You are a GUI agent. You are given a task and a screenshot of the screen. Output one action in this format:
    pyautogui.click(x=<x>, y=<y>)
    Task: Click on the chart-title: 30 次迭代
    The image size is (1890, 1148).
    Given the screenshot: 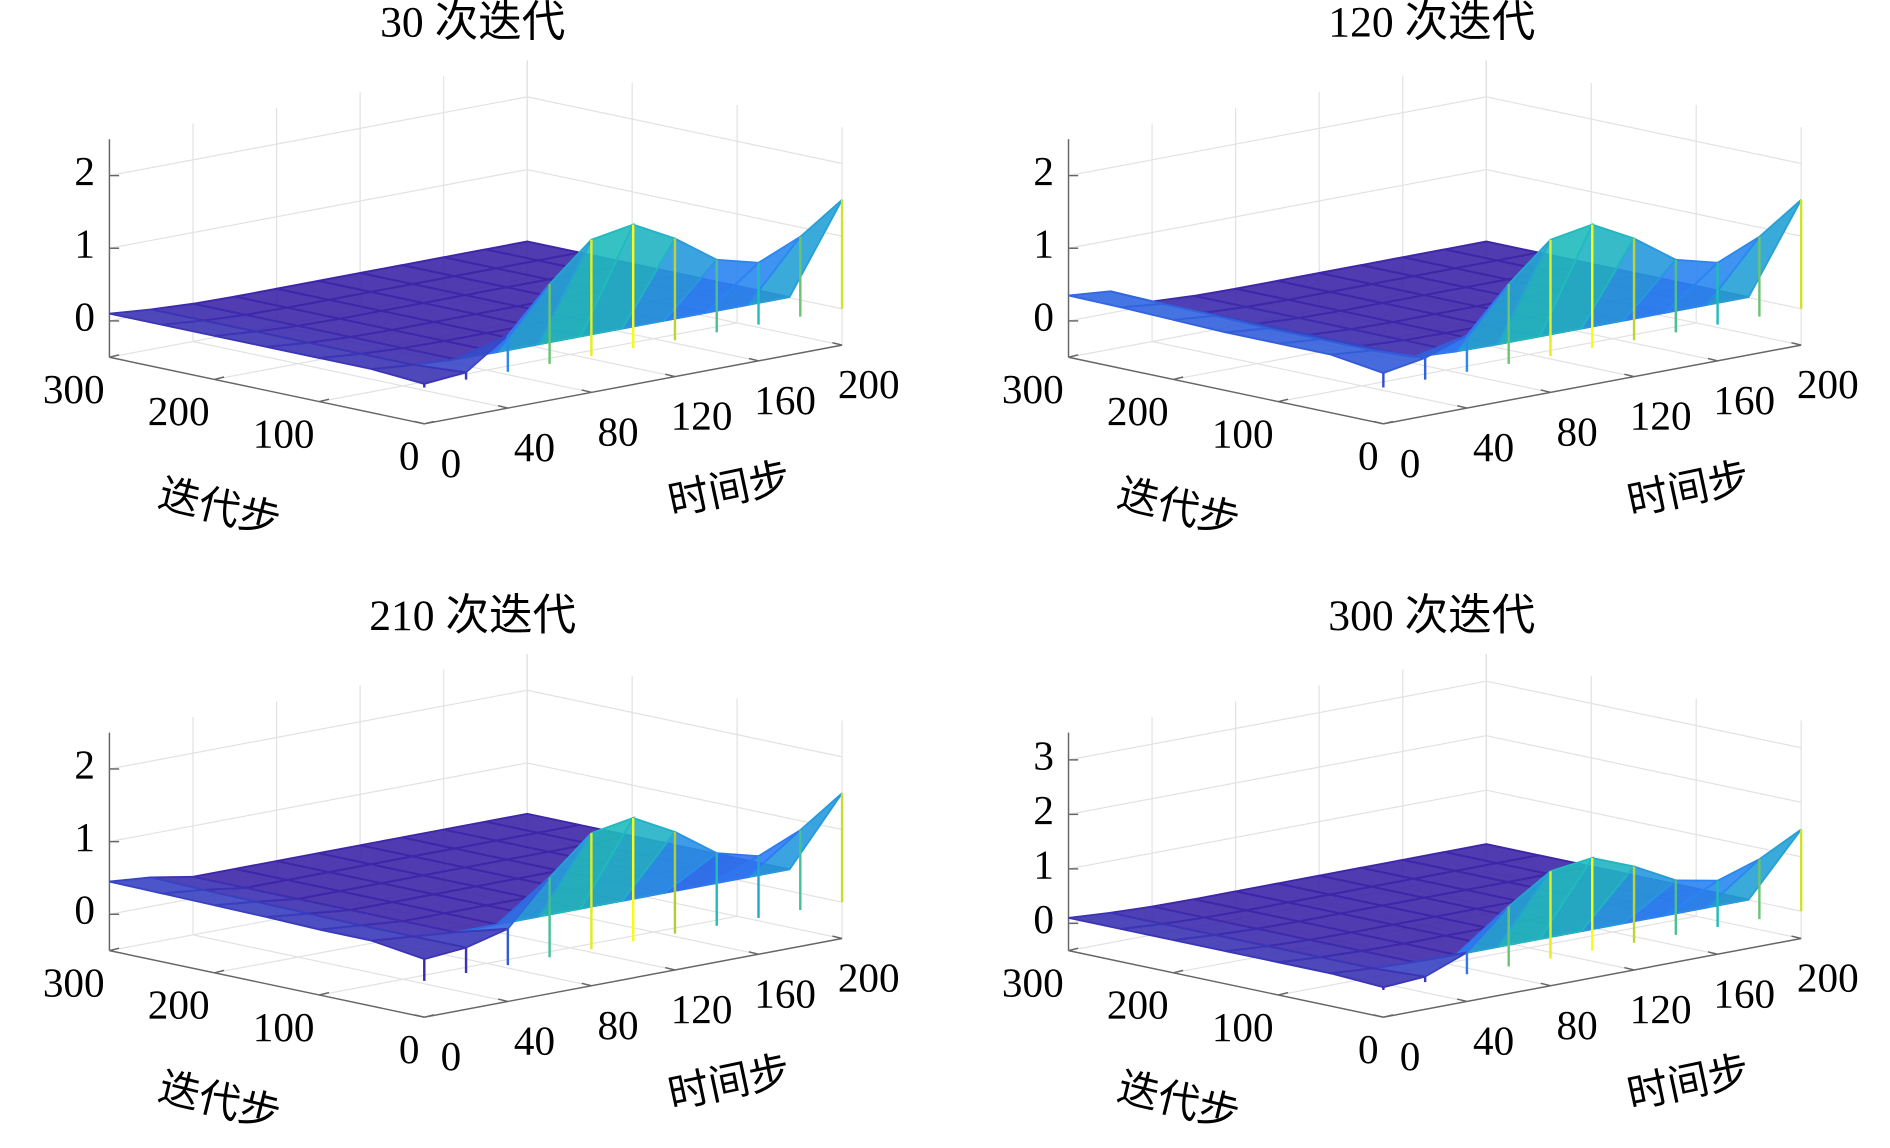 What is the action you would take?
    pyautogui.click(x=472, y=23)
    